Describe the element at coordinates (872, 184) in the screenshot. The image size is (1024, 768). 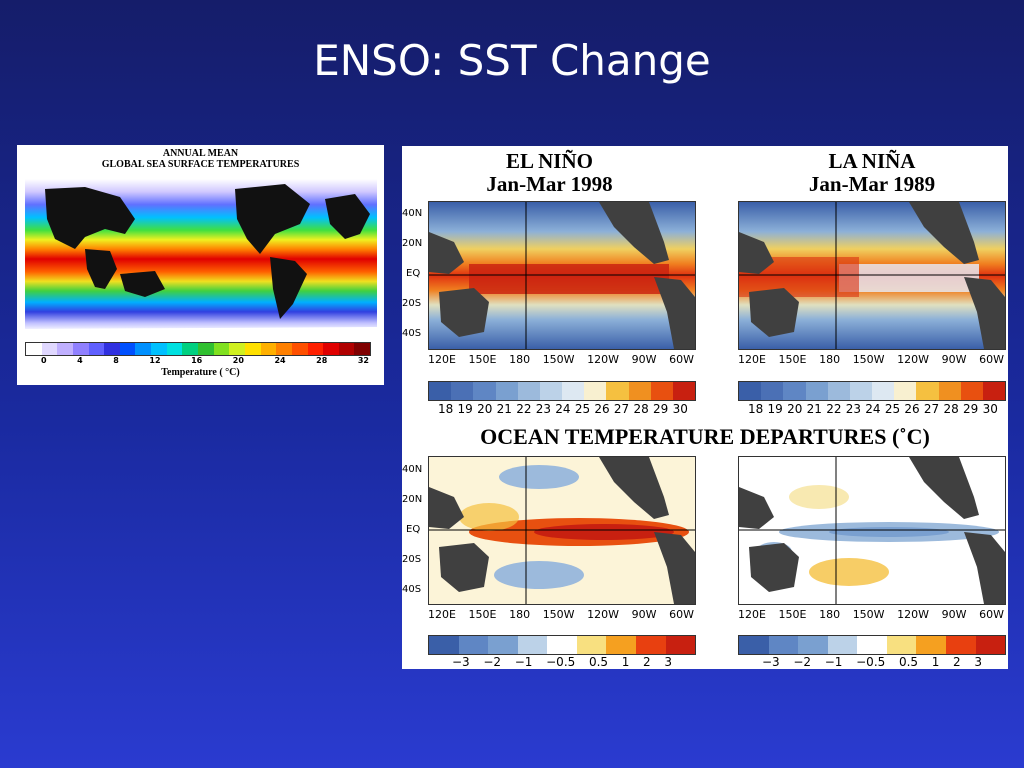
I see `la-nina-period: Jan-Mar 1989` at that location.